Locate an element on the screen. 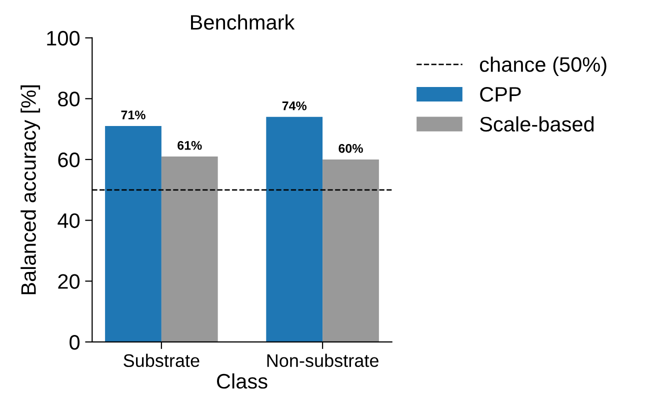  y-tick-label: 40 is located at coordinates (69, 220).